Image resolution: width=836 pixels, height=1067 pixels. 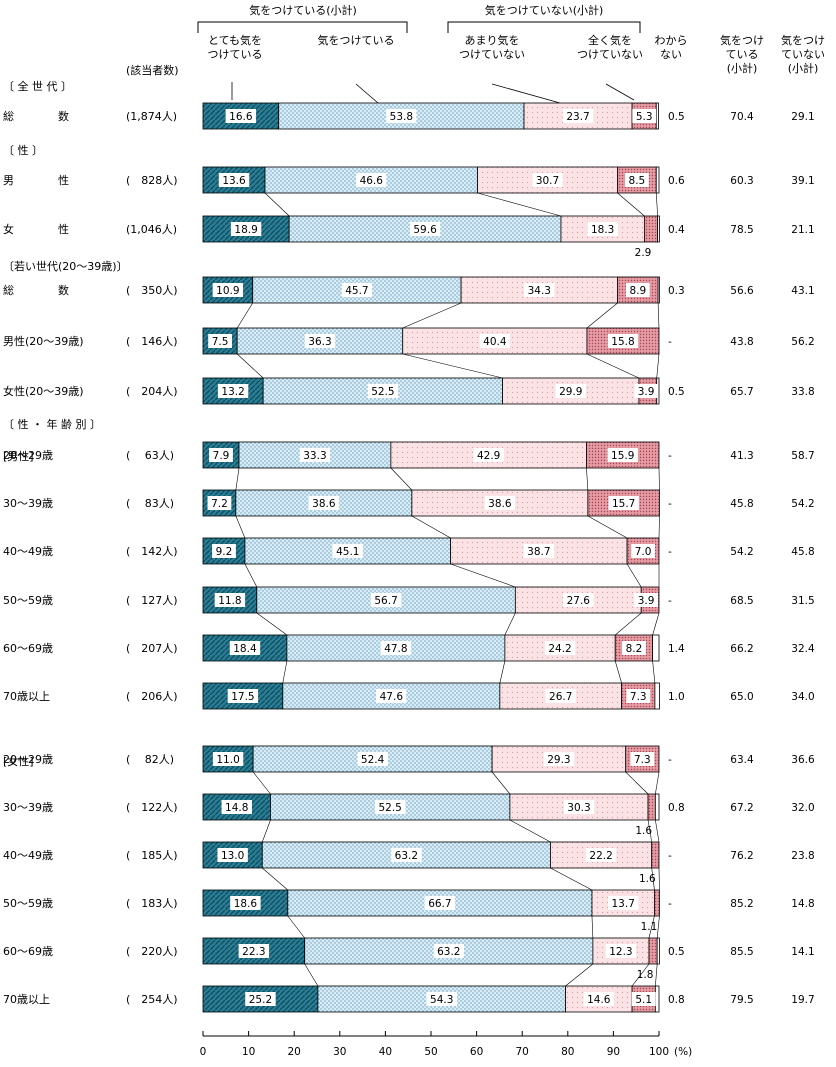 What do you see at coordinates (246, 904) in the screenshot?
I see `data-label: 18.6` at bounding box center [246, 904].